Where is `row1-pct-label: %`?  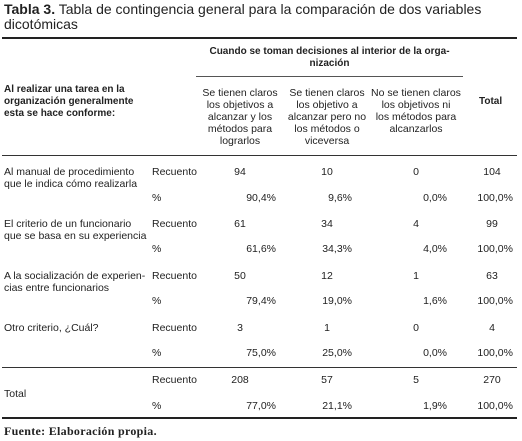
row1-pct-label: % is located at coordinates (157, 198).